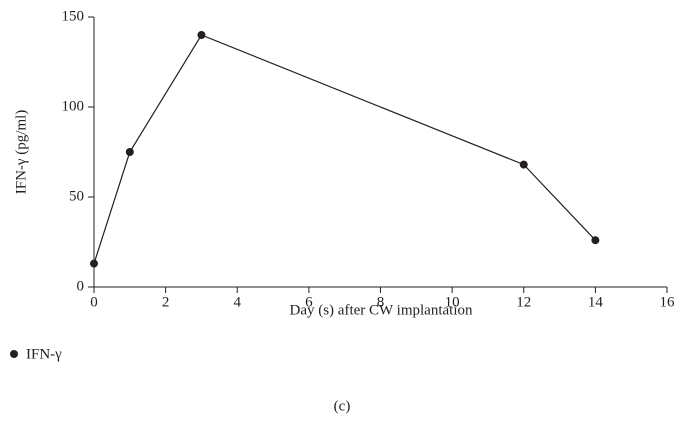 The image size is (683, 438). Describe the element at coordinates (94, 302) in the screenshot. I see `x-tick-label: 0` at that location.